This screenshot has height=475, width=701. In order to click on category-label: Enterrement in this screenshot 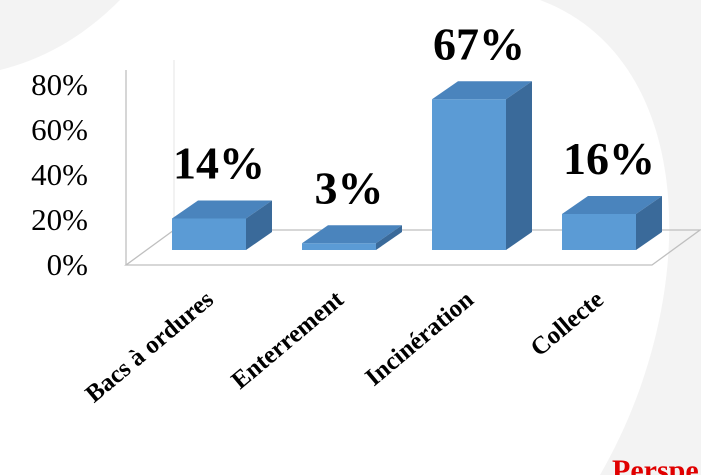, I will do `click(288, 339)`.